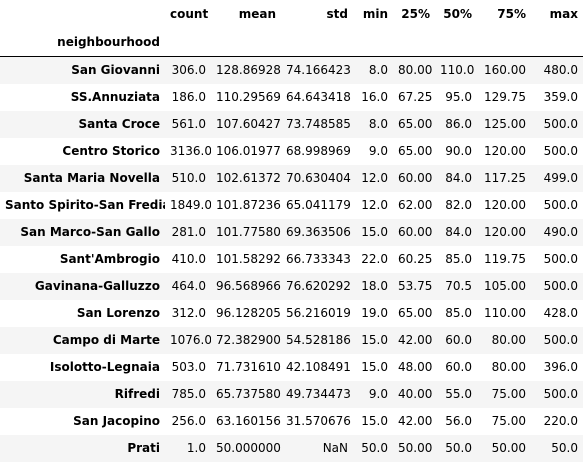 Image resolution: width=583 pixels, height=466 pixels. Describe the element at coordinates (456, 14) in the screenshot. I see `column-header: 50%` at that location.